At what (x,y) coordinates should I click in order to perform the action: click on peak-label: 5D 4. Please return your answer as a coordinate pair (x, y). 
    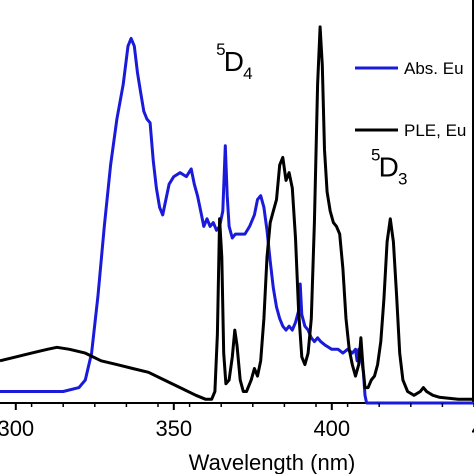
    Looking at the image, I should click on (234, 61).